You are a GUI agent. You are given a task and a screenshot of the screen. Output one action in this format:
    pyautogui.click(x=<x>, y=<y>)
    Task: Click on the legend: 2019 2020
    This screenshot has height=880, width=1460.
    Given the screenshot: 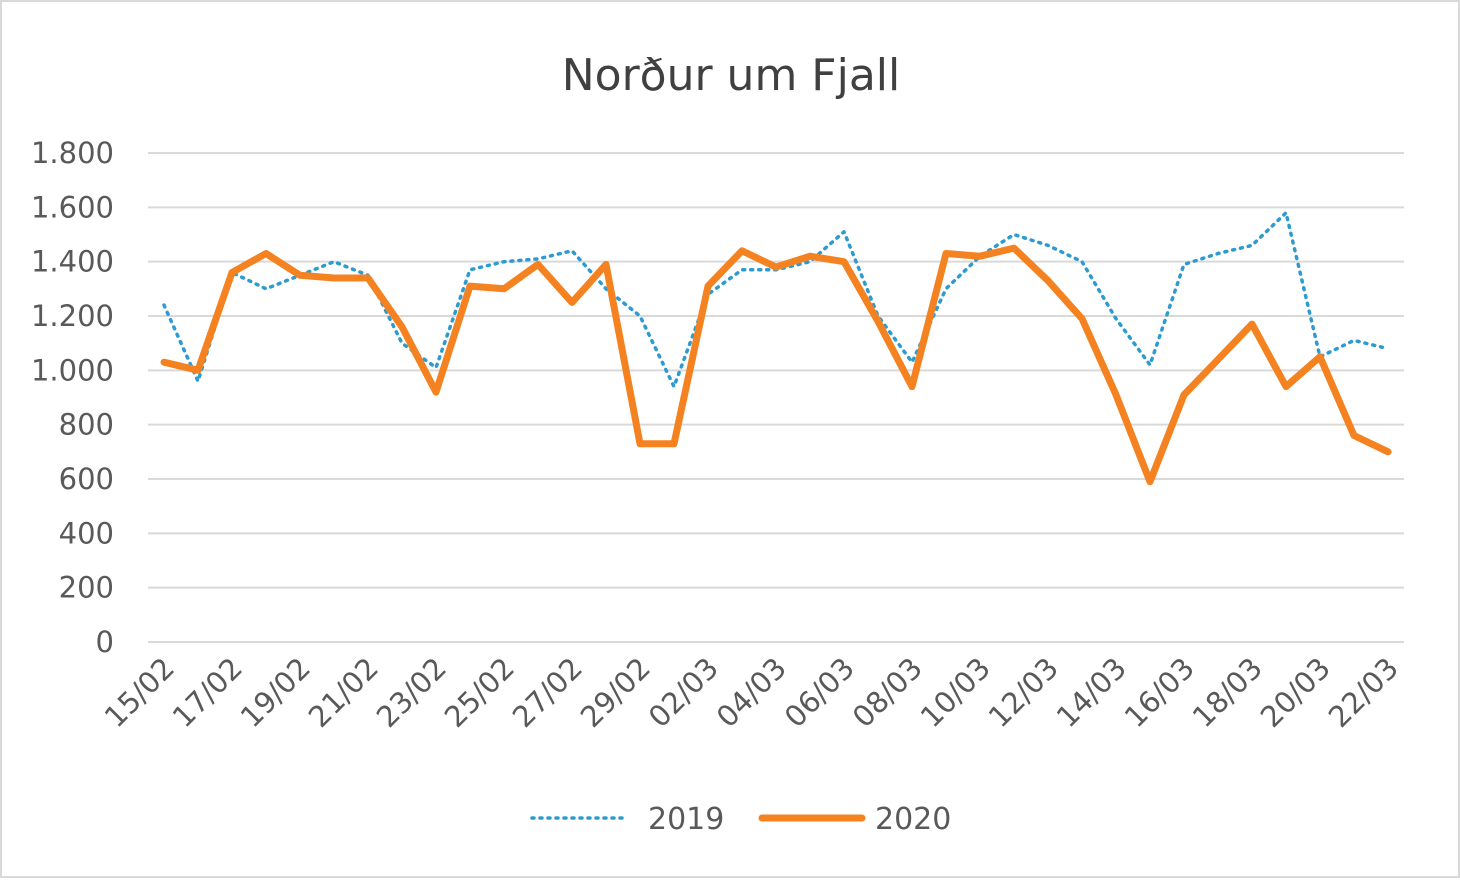 What is the action you would take?
    pyautogui.click(x=741, y=819)
    